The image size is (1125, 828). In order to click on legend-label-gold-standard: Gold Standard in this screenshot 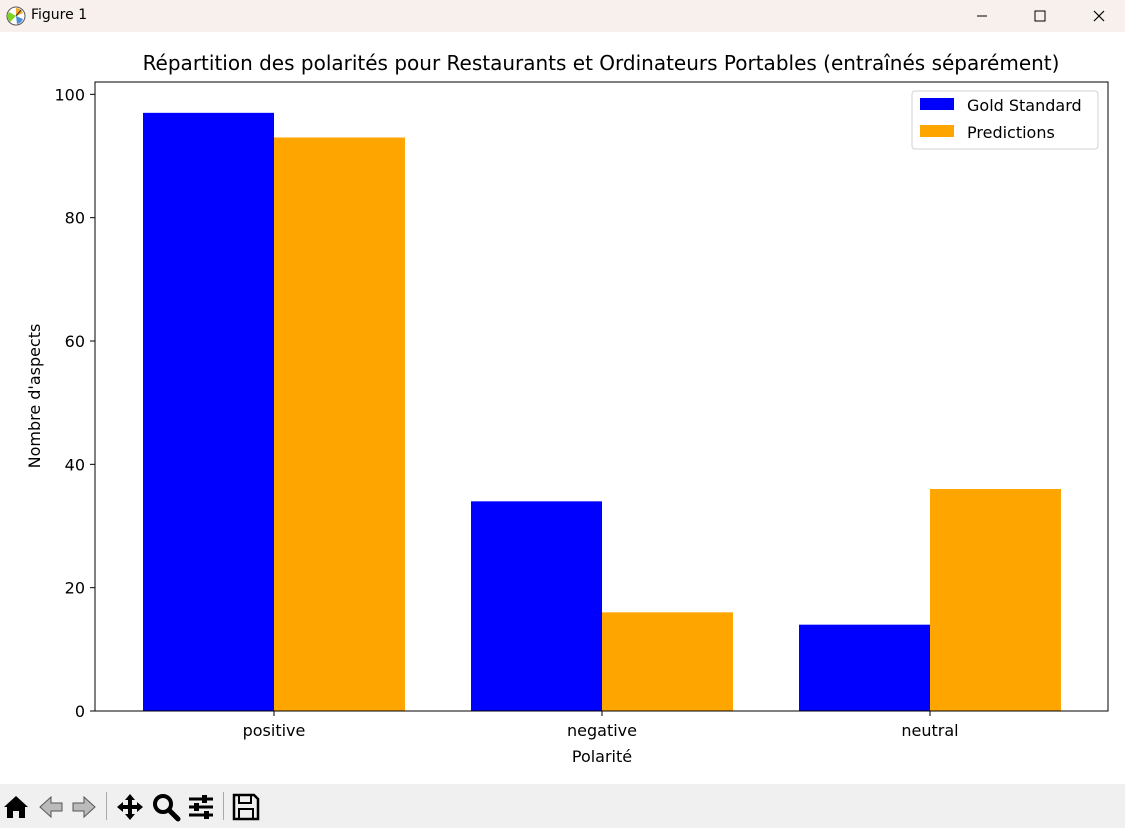, I will do `click(1024, 105)`.